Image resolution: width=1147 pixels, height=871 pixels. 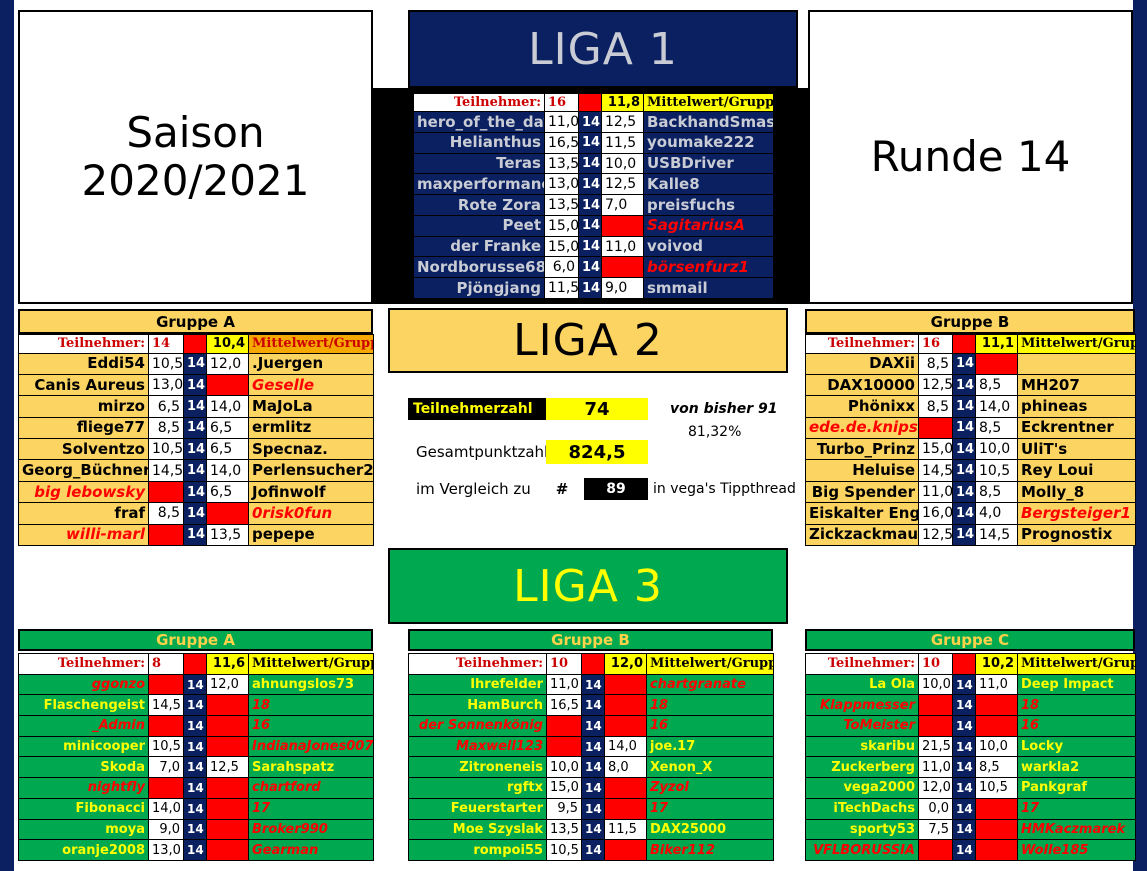 I want to click on table-row: fraf 8,5 14 0risk0fun, so click(x=196, y=513).